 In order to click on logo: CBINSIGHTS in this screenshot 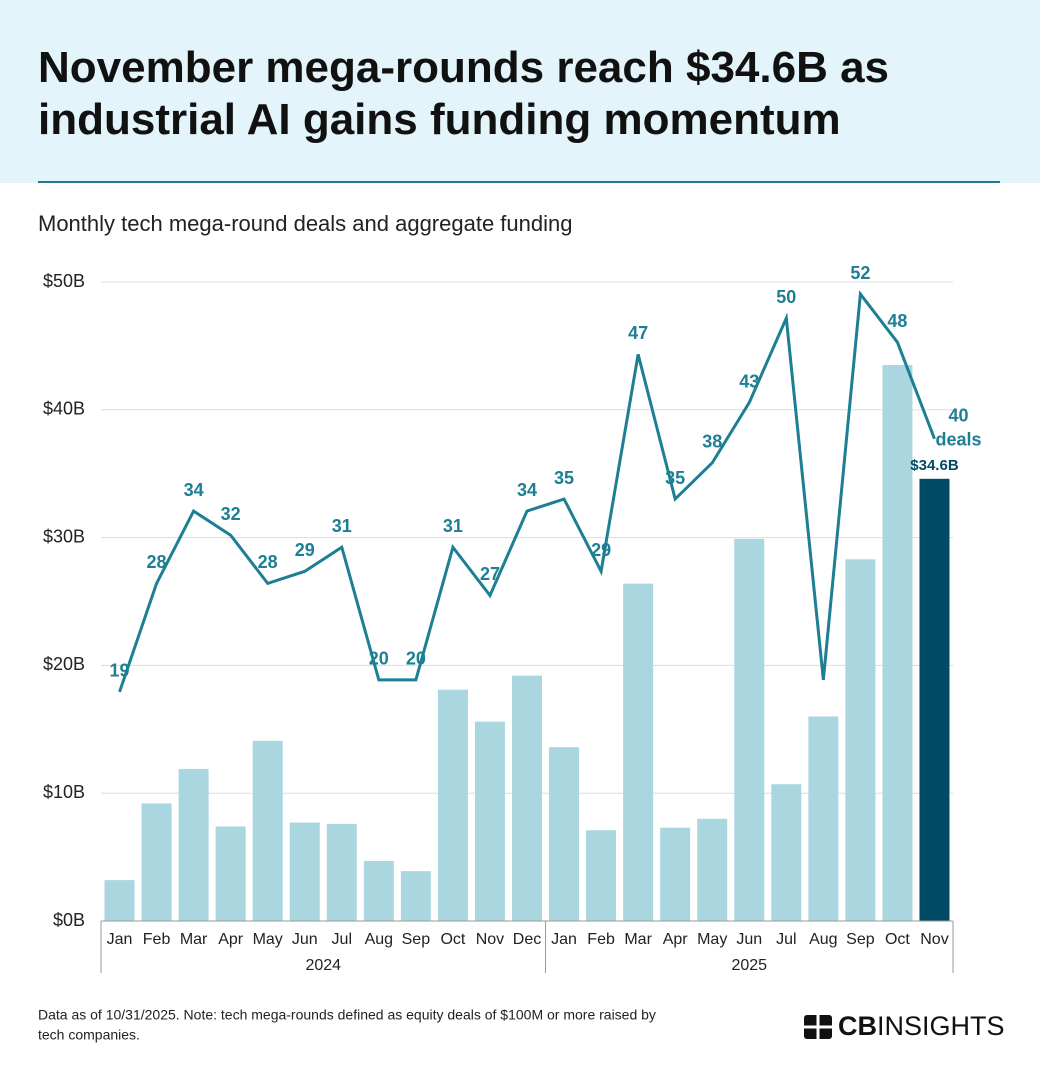, I will do `click(904, 1026)`.